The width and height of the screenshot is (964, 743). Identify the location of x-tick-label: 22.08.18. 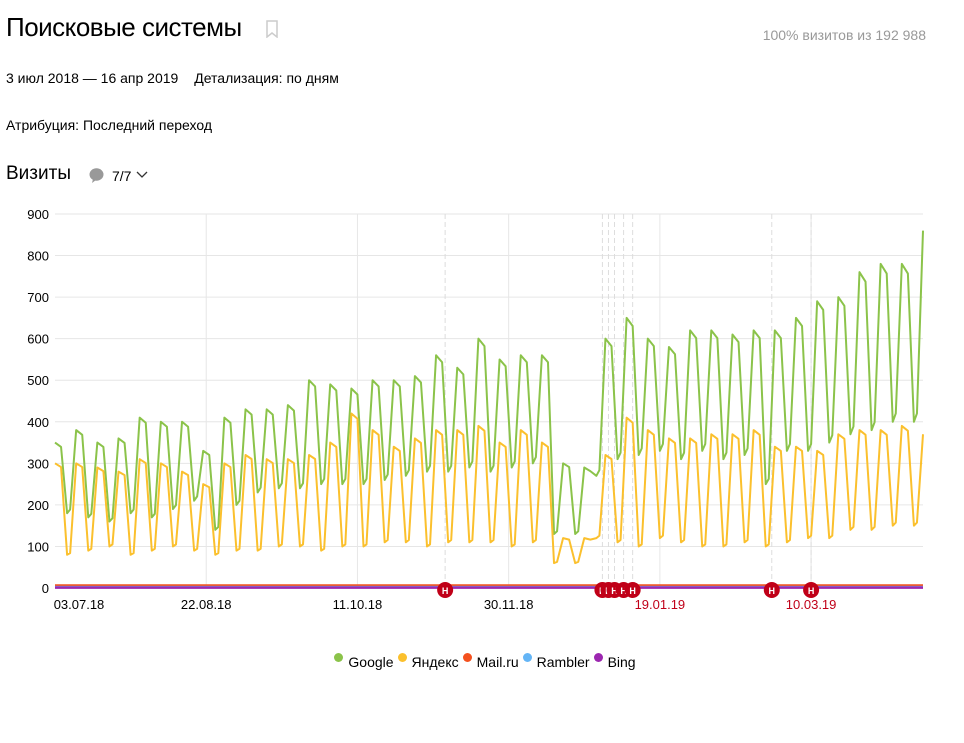
(206, 604).